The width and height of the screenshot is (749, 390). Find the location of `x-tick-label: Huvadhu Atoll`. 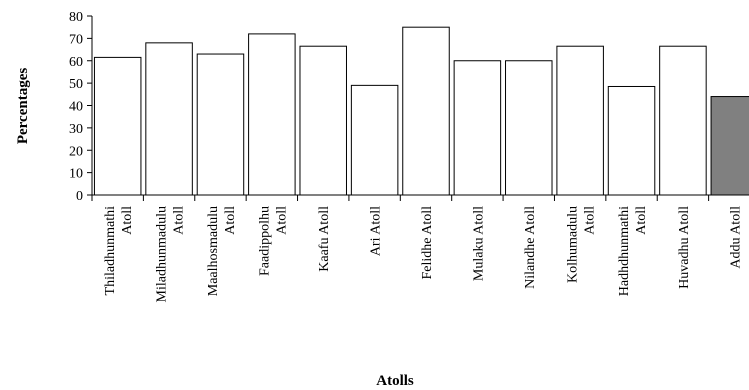

x-tick-label: Huvadhu Atoll is located at coordinates (684, 247).